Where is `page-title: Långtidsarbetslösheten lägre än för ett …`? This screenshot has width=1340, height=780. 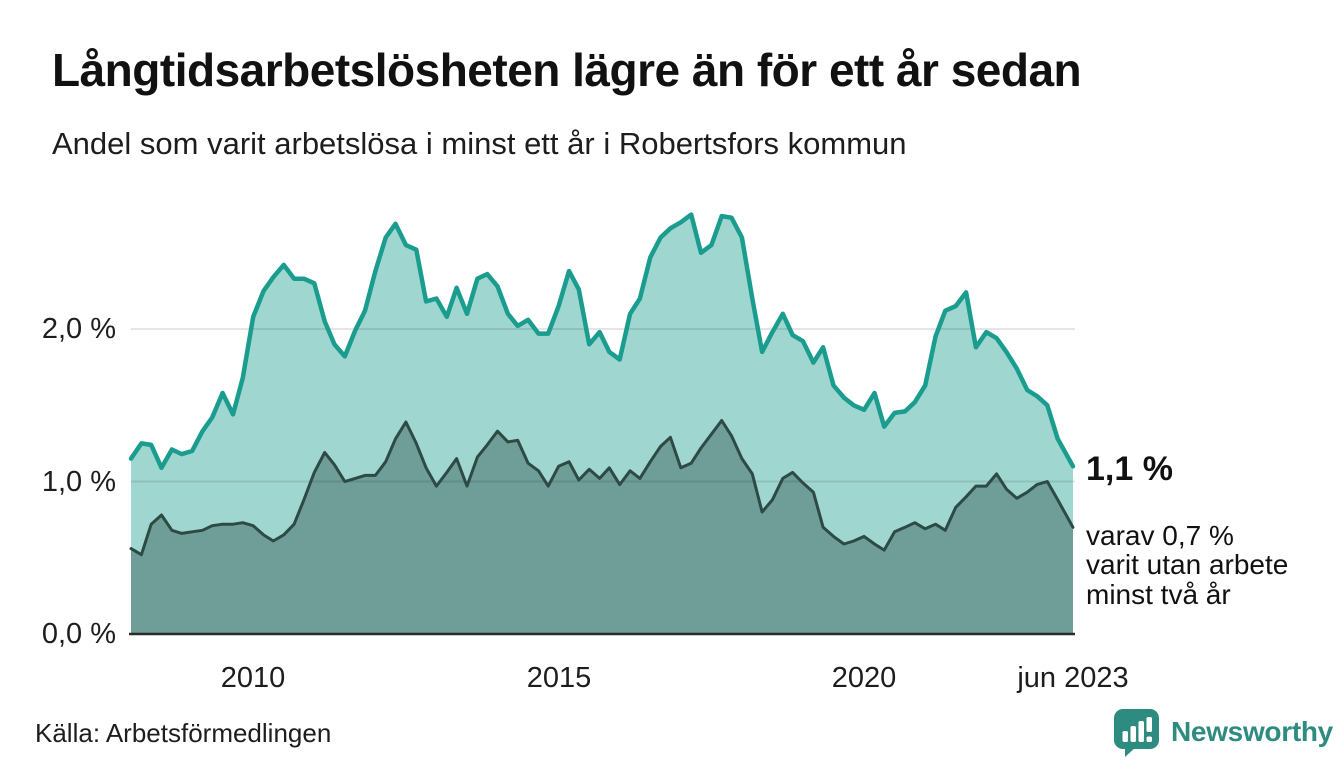
page-title: Långtidsarbetslösheten lägre än för ett … is located at coordinates (567, 70).